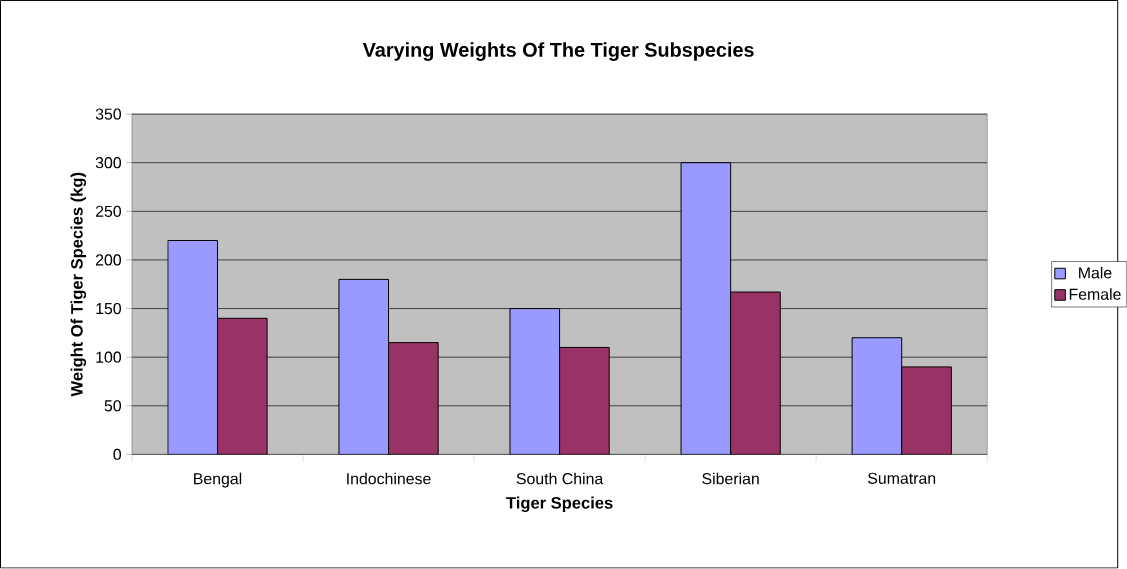 This screenshot has height=569, width=1127. I want to click on y-tick-label: 200, so click(108, 260).